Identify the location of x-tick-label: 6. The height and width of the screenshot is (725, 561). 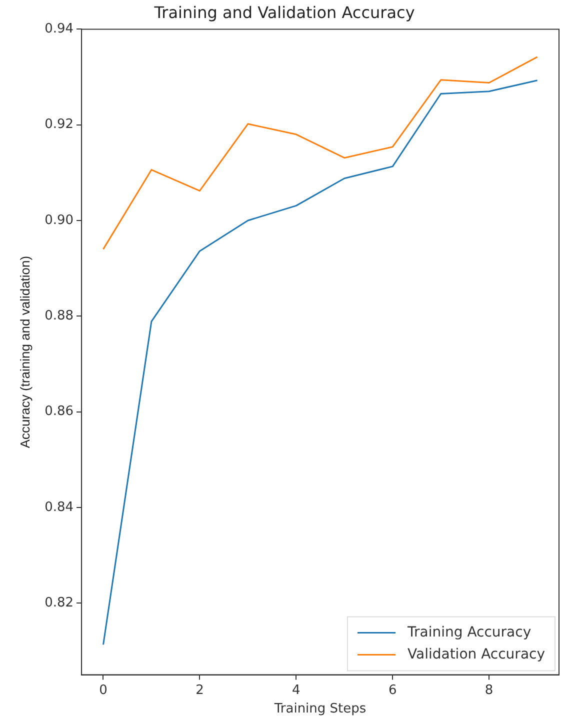
(392, 690).